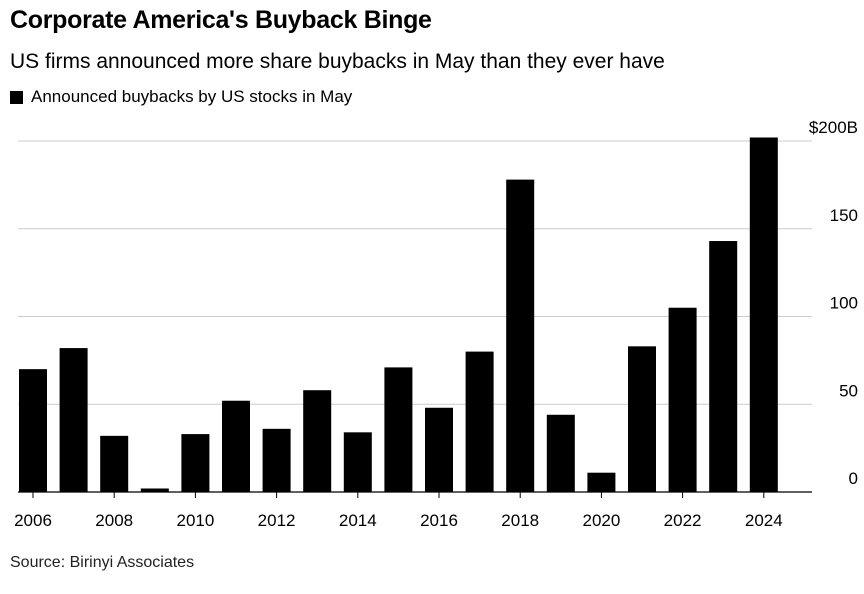 This screenshot has width=864, height=594. What do you see at coordinates (844, 303) in the screenshot?
I see `y-tick-label: 100` at bounding box center [844, 303].